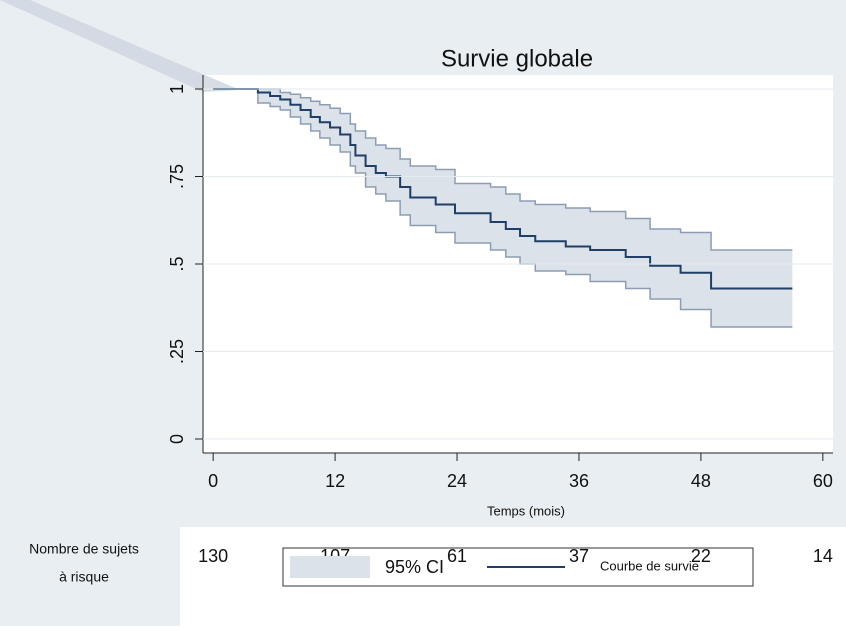  Describe the element at coordinates (823, 556) in the screenshot. I see `risk-count: 14` at that location.